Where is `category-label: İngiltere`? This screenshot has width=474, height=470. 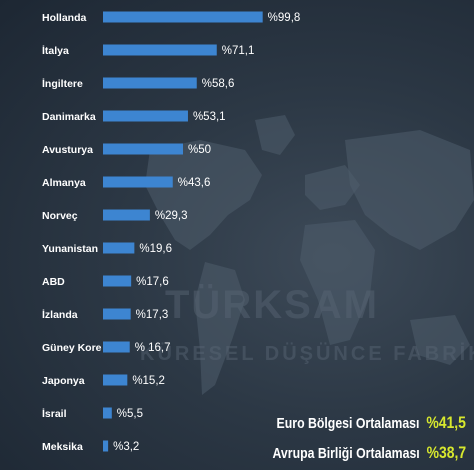 category-label: İngiltere is located at coordinates (62, 83).